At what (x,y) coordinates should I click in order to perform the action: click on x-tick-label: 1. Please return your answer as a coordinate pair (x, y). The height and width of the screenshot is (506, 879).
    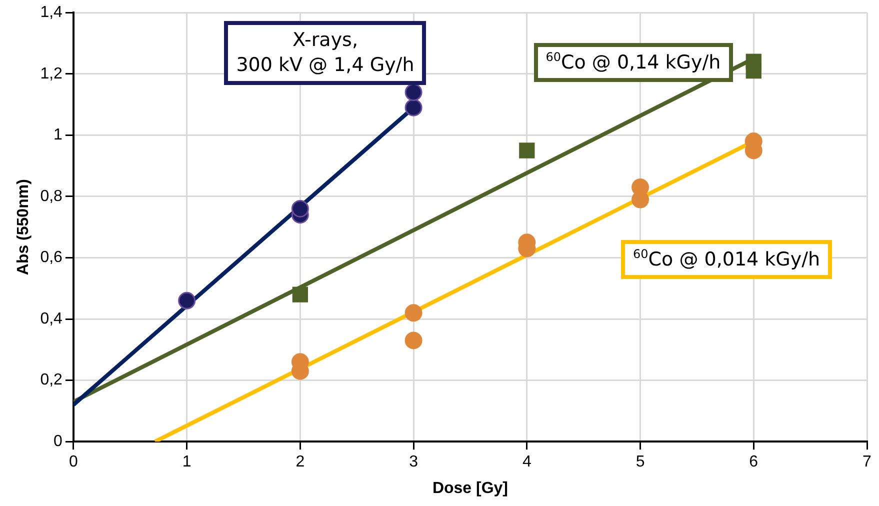
    Looking at the image, I should click on (187, 462).